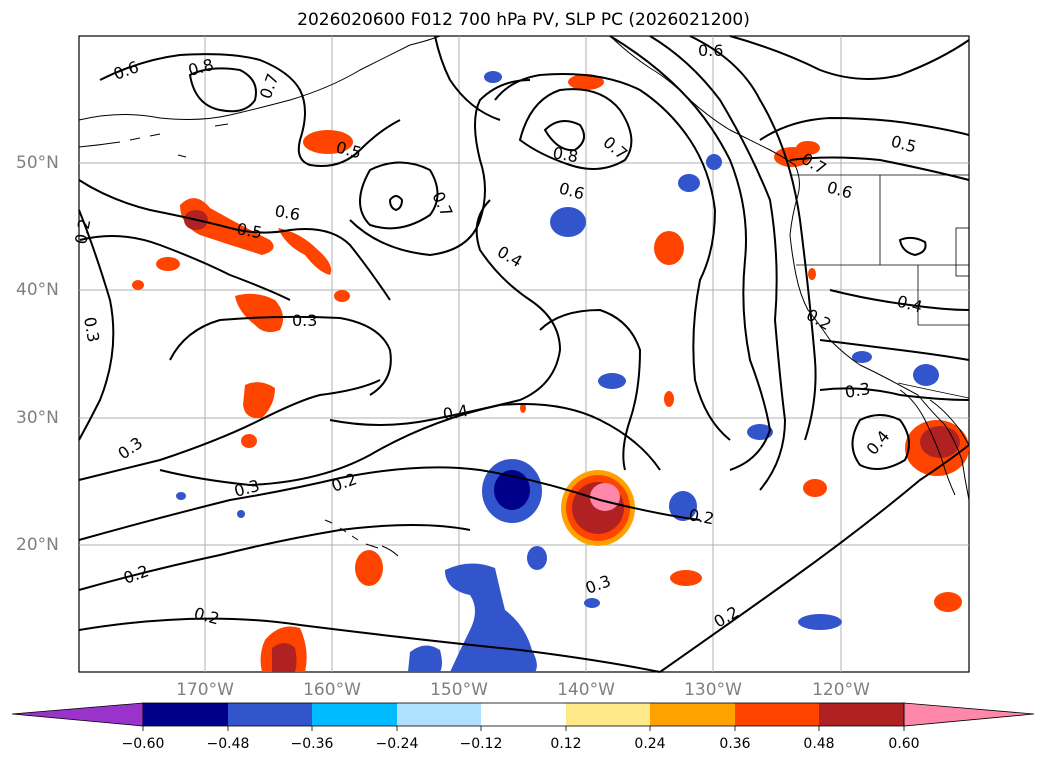 This screenshot has height=765, width=1047. I want to click on lon-label: 160°W, so click(332, 690).